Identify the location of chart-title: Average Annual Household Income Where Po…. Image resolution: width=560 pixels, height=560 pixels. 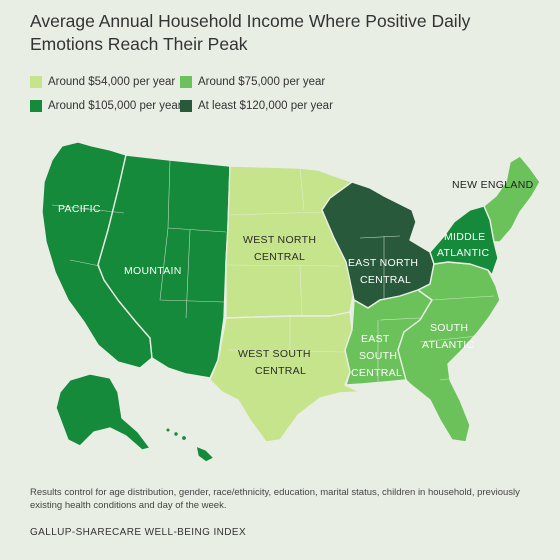
(250, 32).